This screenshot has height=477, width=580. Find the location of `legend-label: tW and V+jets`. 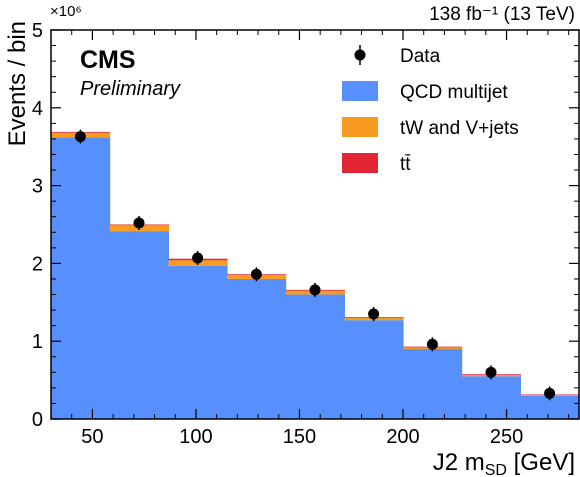

legend-label: tW and V+jets is located at coordinates (459, 128).